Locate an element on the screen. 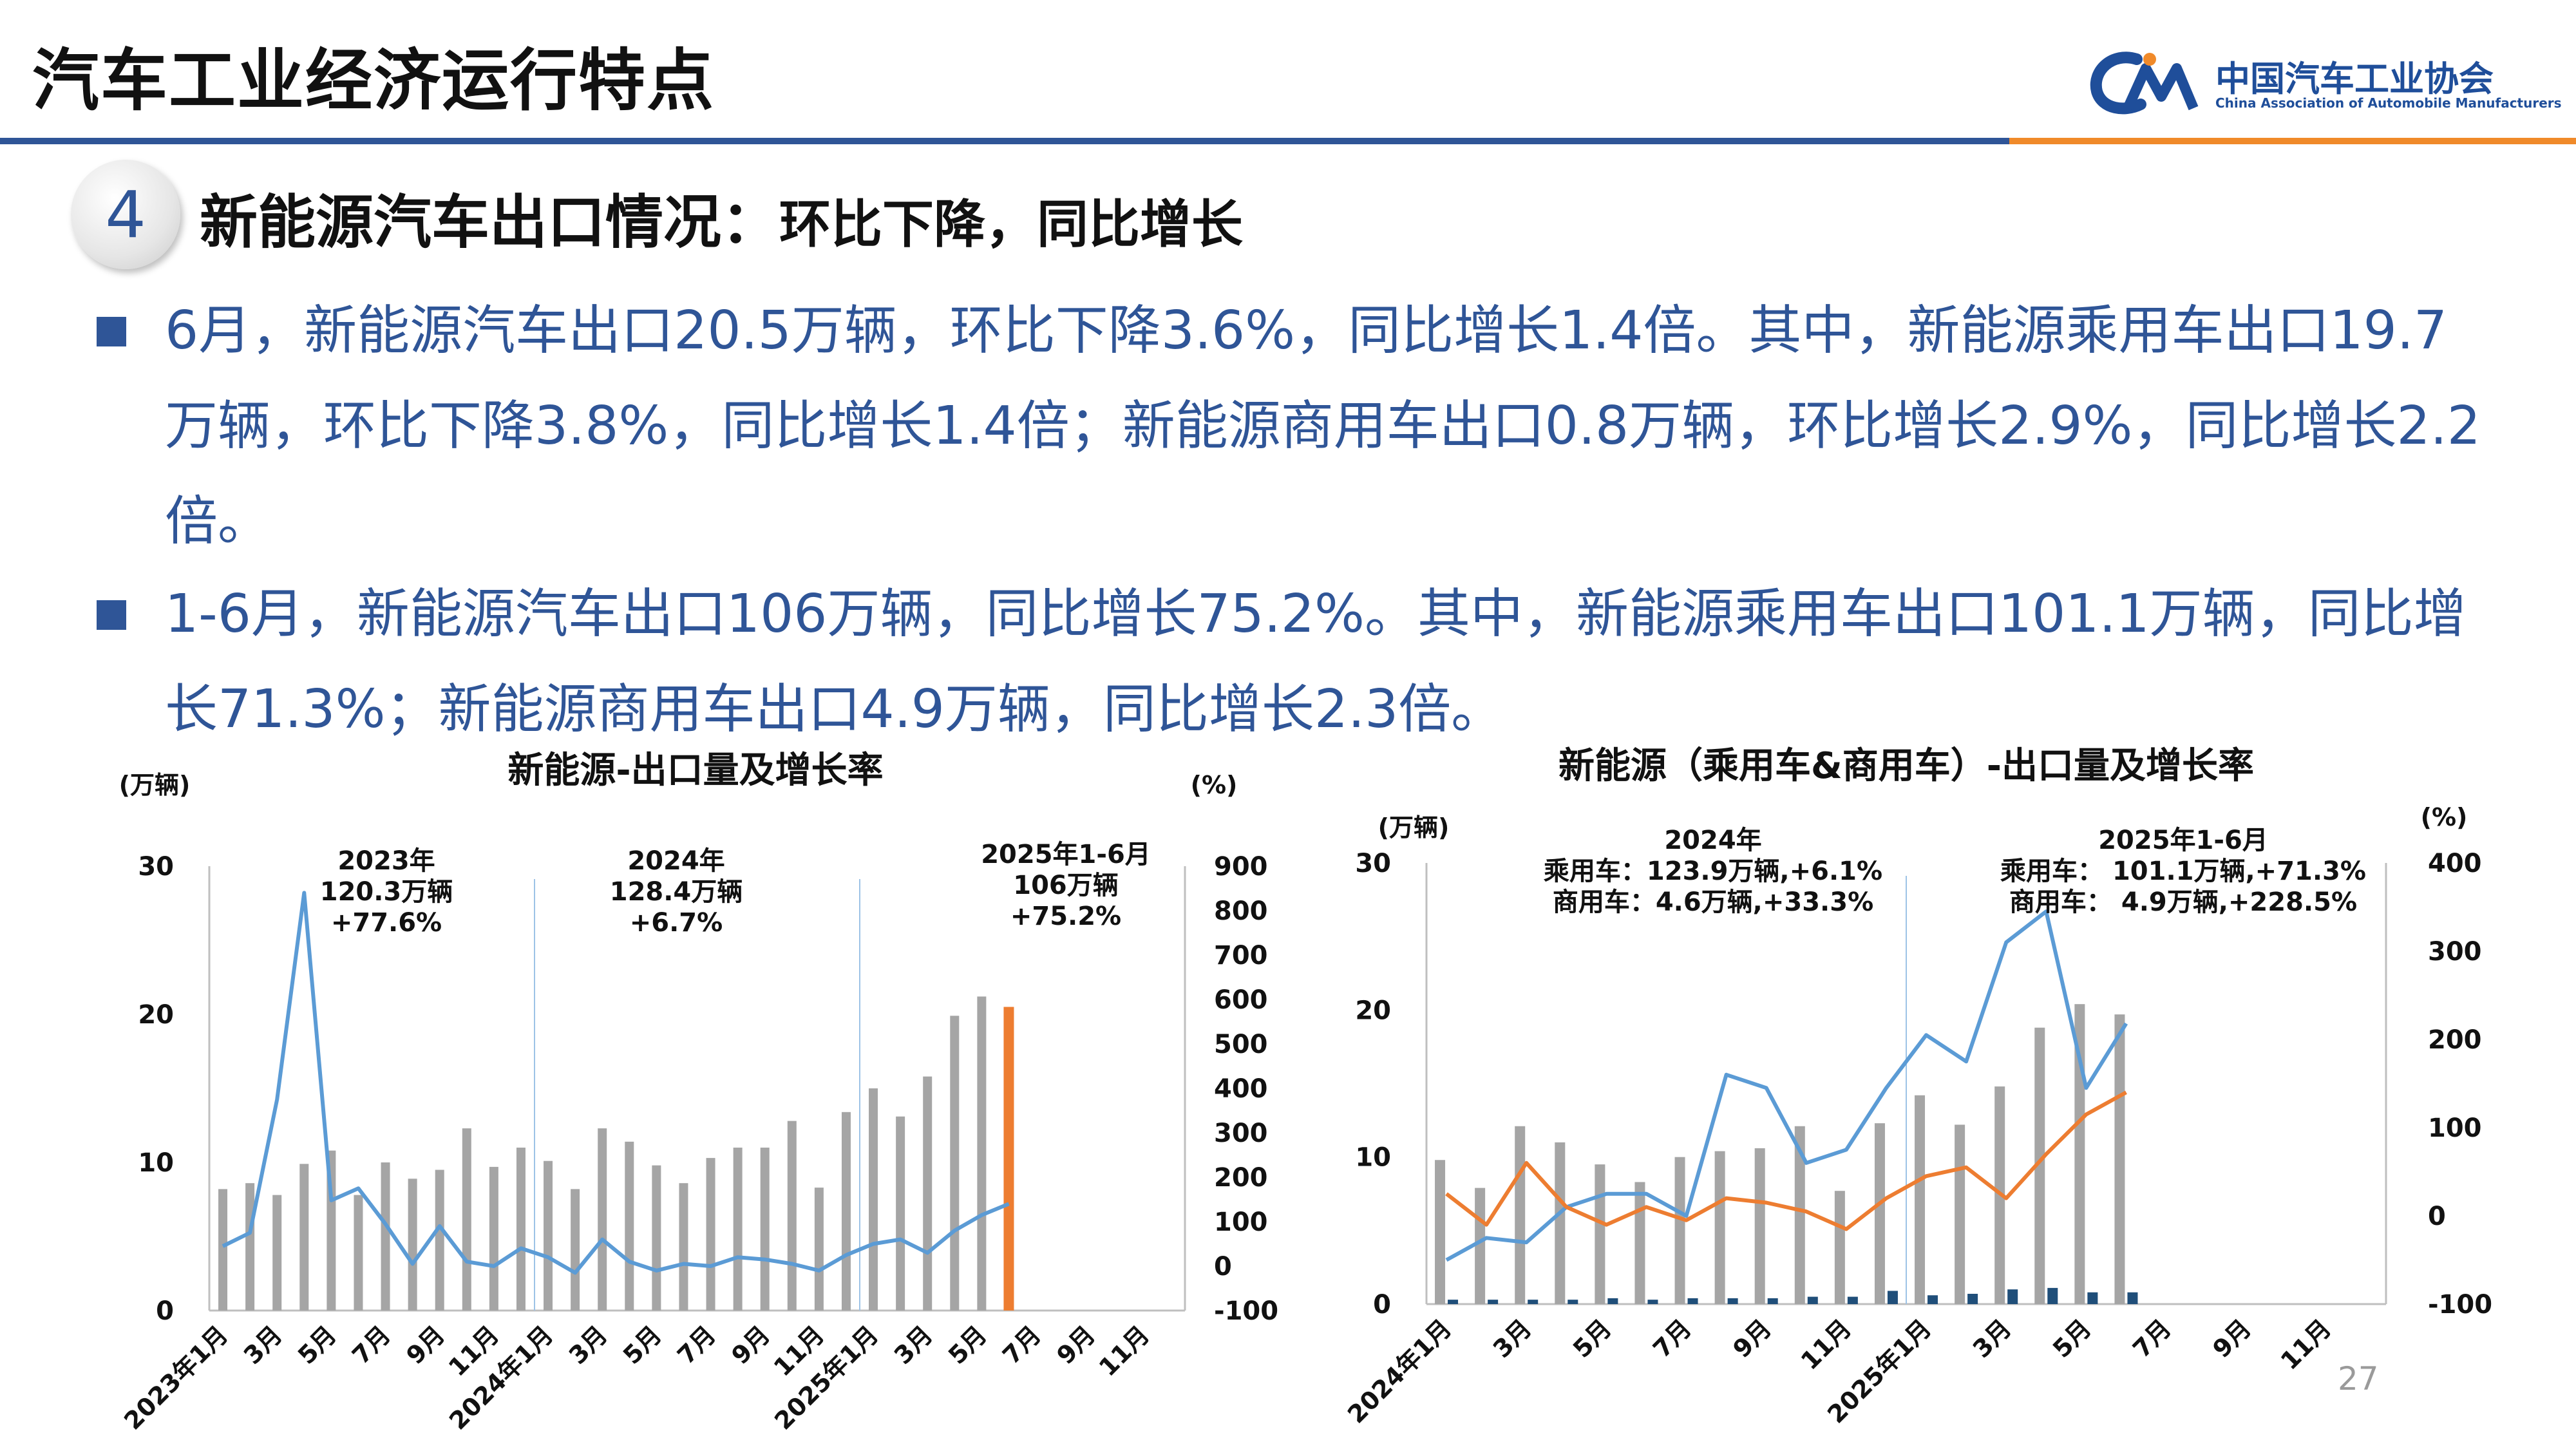 Image resolution: width=2576 pixels, height=1449 pixels. annotation-text: 乘用车： 101.1万辆,+71.3% is located at coordinates (2183, 872).